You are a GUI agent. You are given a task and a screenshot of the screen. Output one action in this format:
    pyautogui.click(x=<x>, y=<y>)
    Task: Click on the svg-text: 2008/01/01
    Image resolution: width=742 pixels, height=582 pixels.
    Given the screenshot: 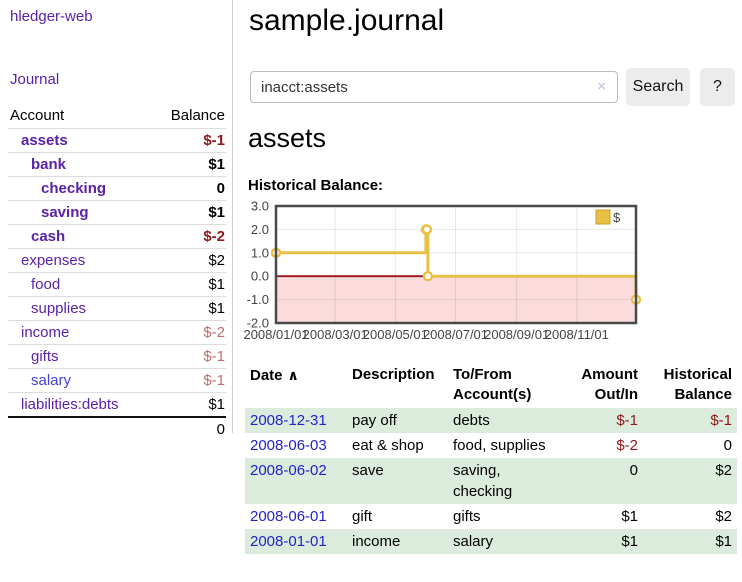 What is the action you would take?
    pyautogui.click(x=275, y=334)
    